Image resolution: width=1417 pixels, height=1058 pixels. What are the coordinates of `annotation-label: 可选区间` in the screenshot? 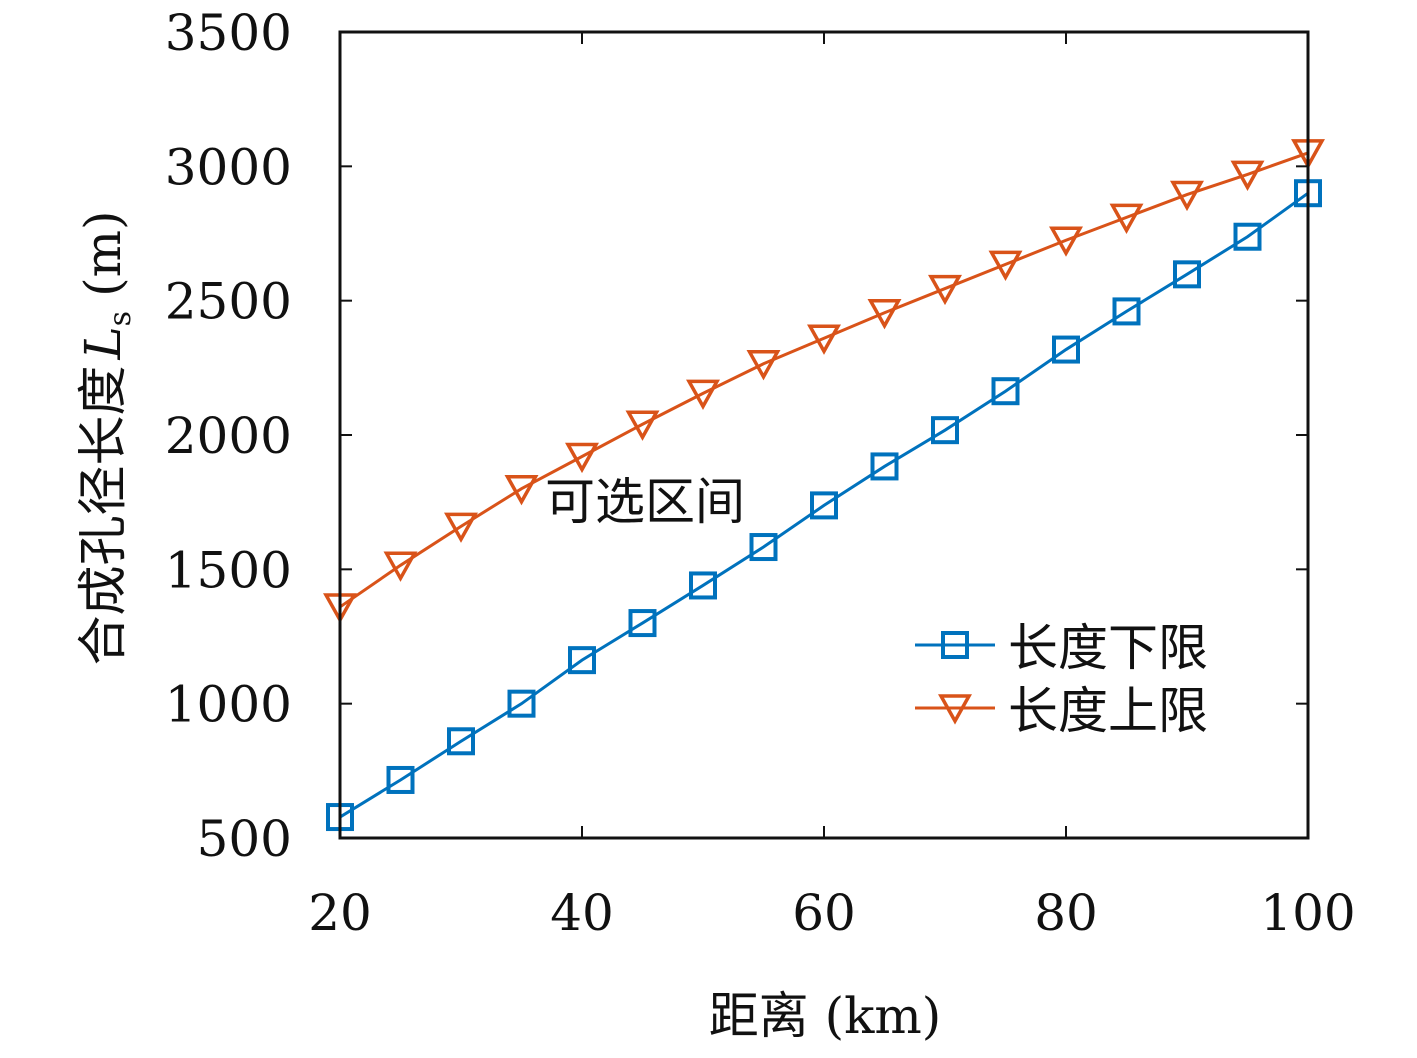 It's located at (645, 502).